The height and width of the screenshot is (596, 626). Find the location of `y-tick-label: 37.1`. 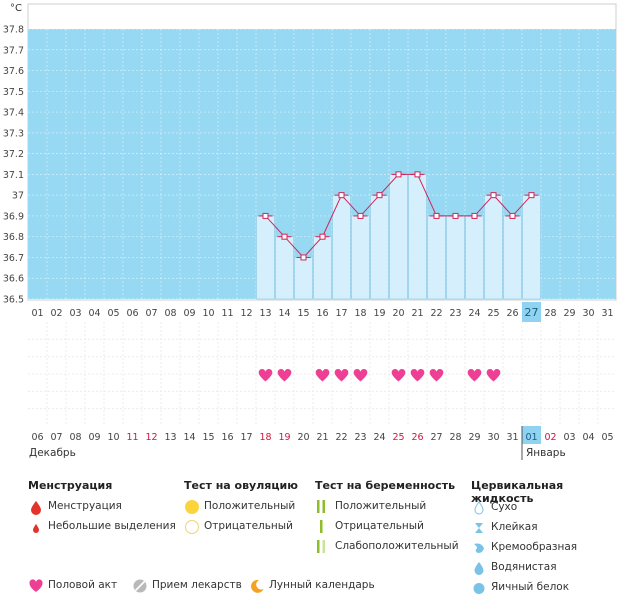

y-tick-label: 37.1 is located at coordinates (13, 175).